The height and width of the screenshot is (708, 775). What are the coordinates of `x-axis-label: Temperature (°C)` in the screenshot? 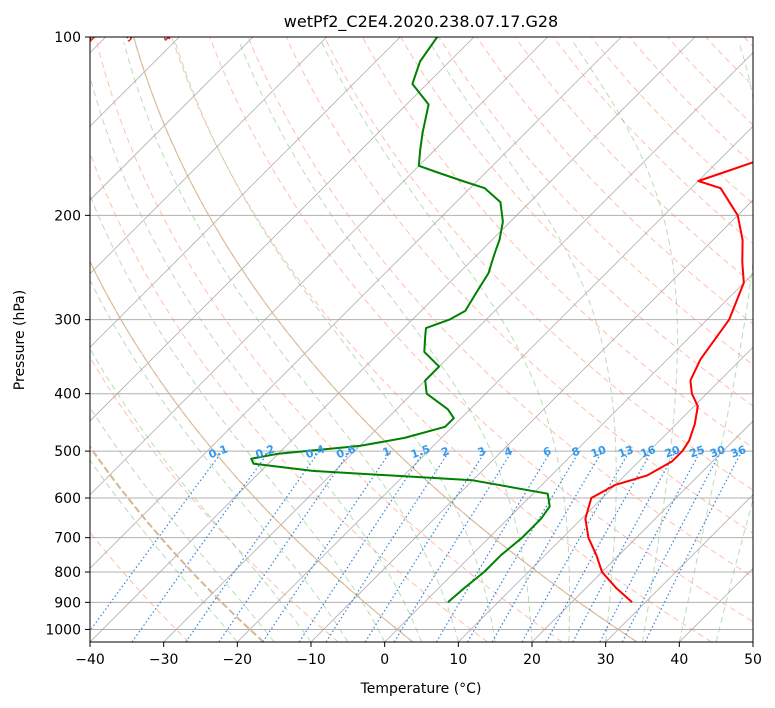 It's located at (421, 689).